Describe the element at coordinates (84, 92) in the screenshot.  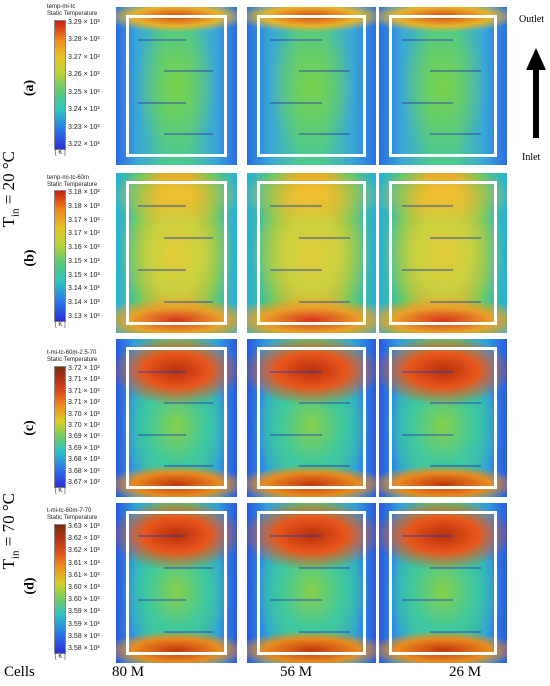
I see `colorbar-tick-label: 3.25 × 10²` at that location.